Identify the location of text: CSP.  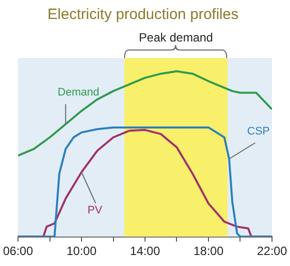
(258, 131).